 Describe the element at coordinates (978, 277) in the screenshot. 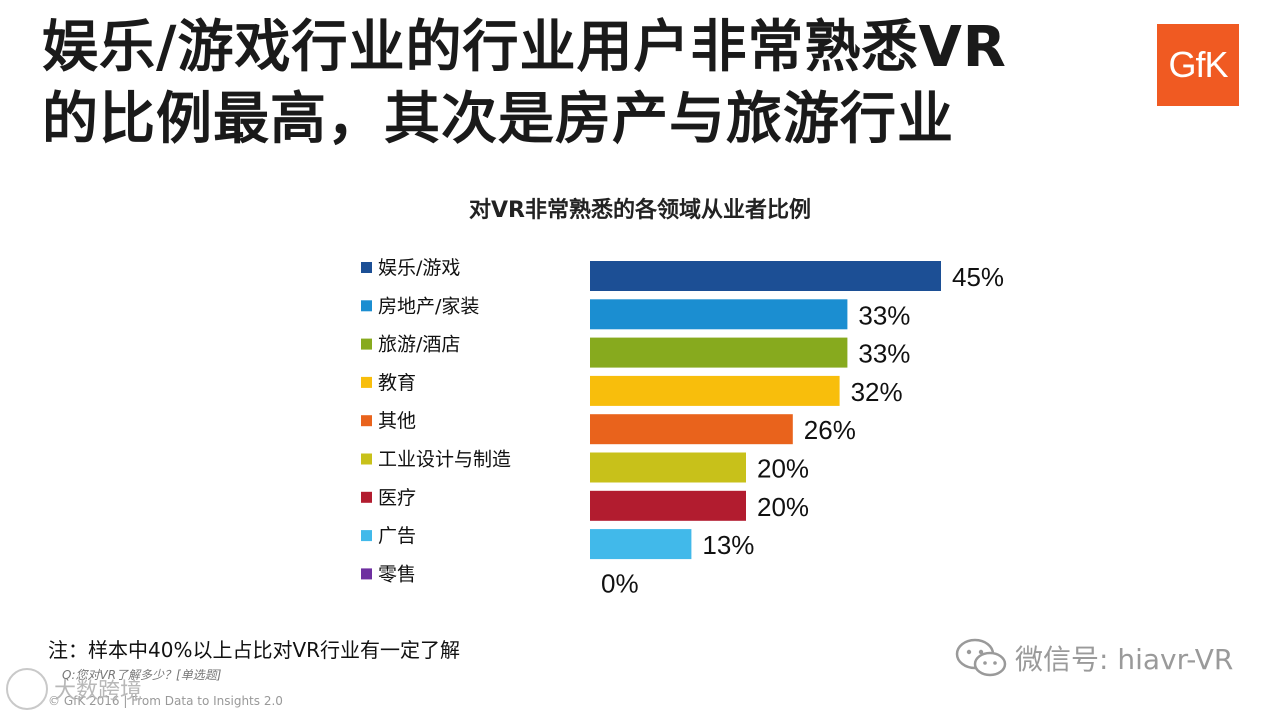

I see `data-label: 45%` at that location.